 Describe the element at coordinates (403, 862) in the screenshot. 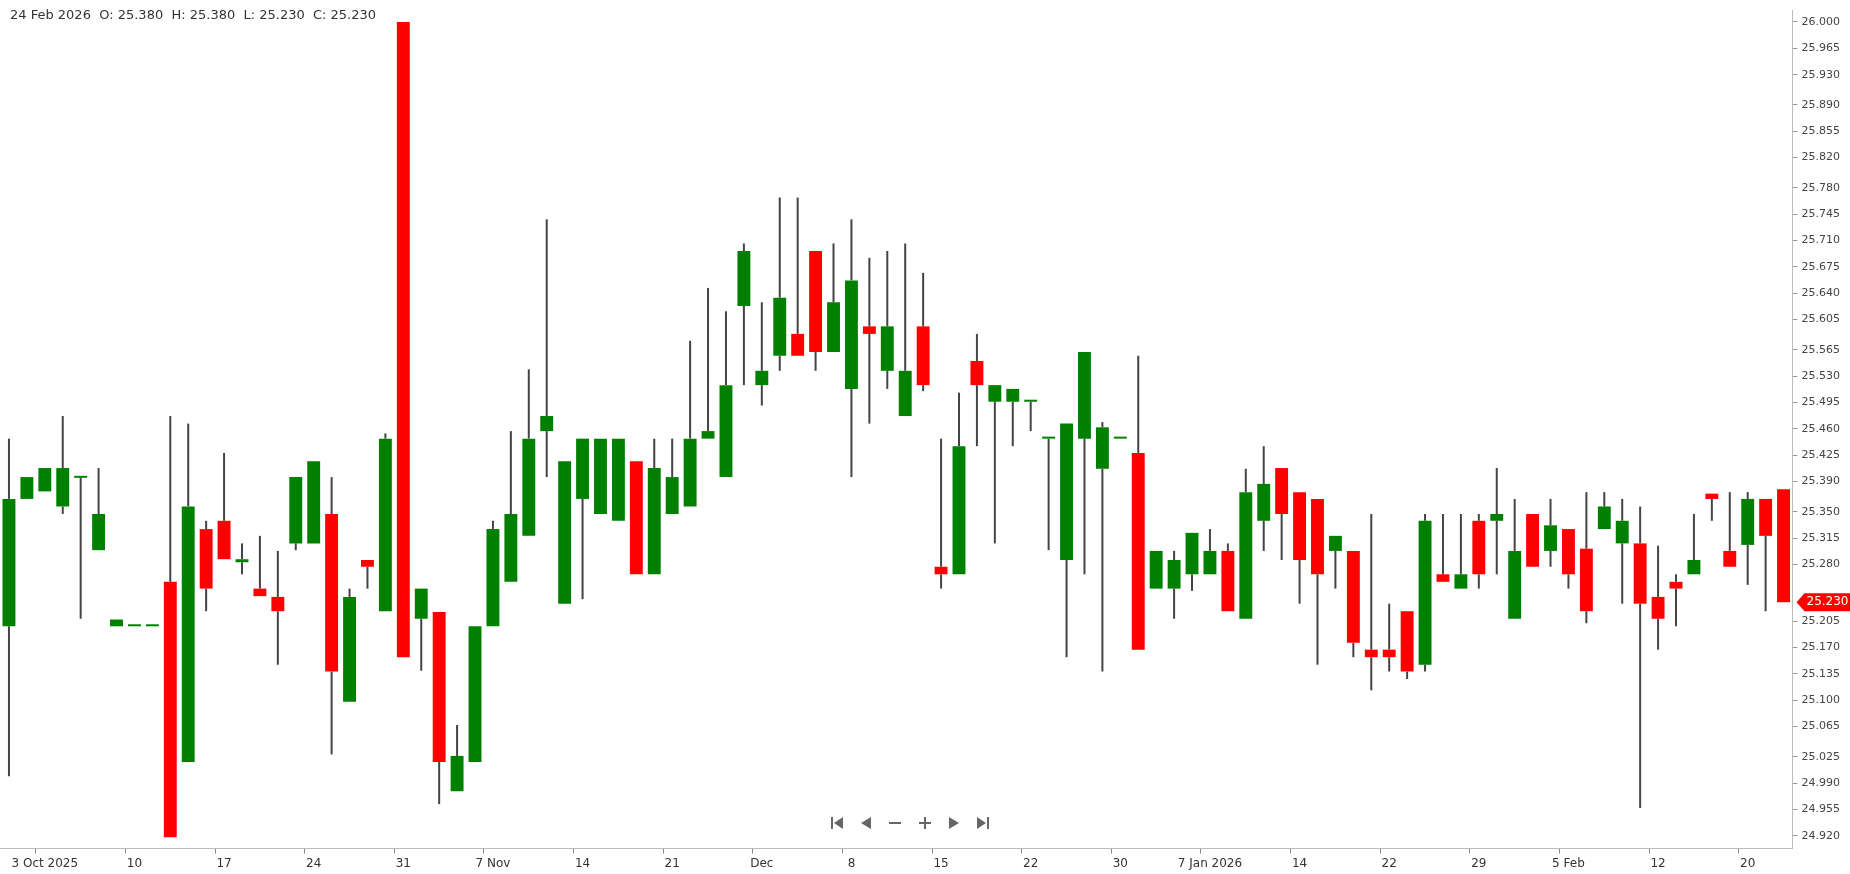

I see `x-tick-label: 31` at that location.